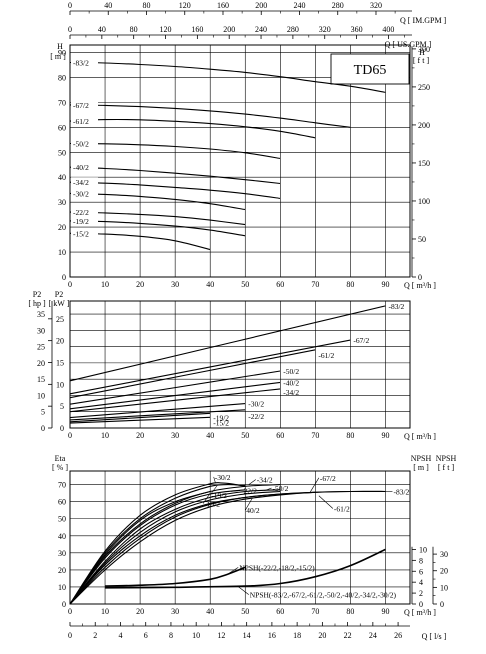 Image resolution: width=486 pixels, height=654 pixels. I want to click on power-x-tick-label: 90, so click(385, 435).